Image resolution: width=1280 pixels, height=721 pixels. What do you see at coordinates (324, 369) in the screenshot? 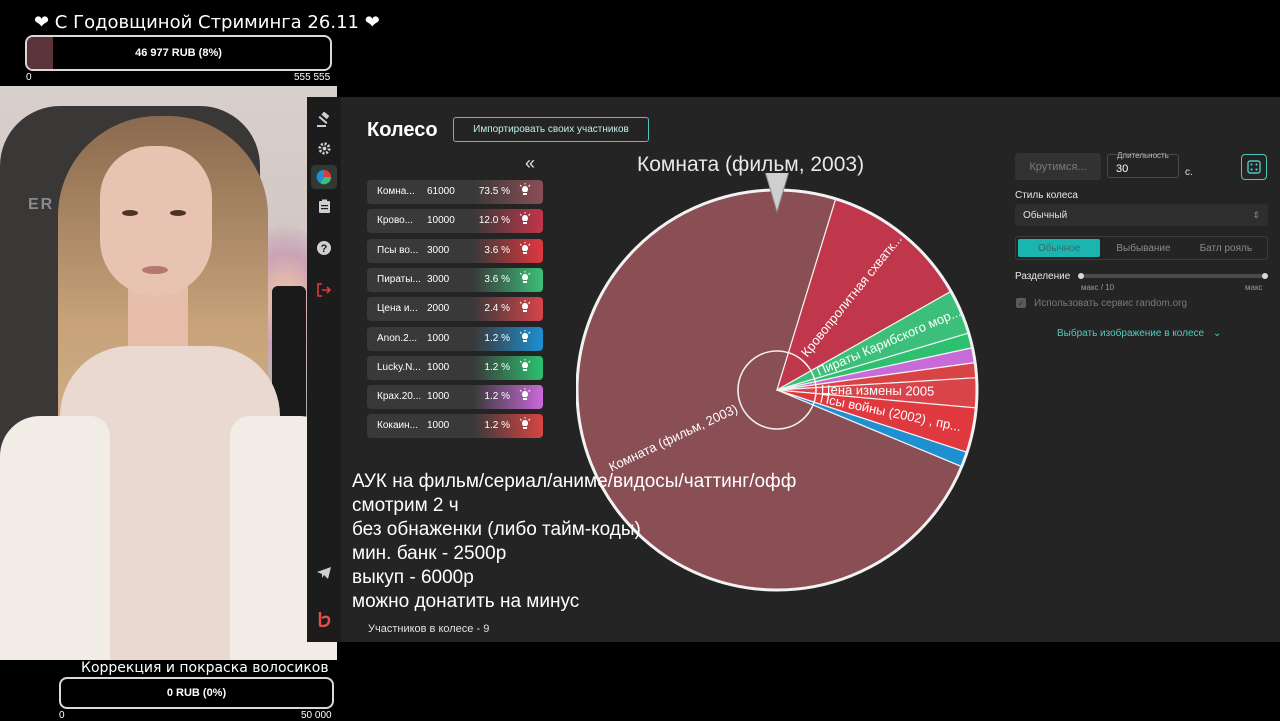
I see `sidebar: ?` at bounding box center [324, 369].